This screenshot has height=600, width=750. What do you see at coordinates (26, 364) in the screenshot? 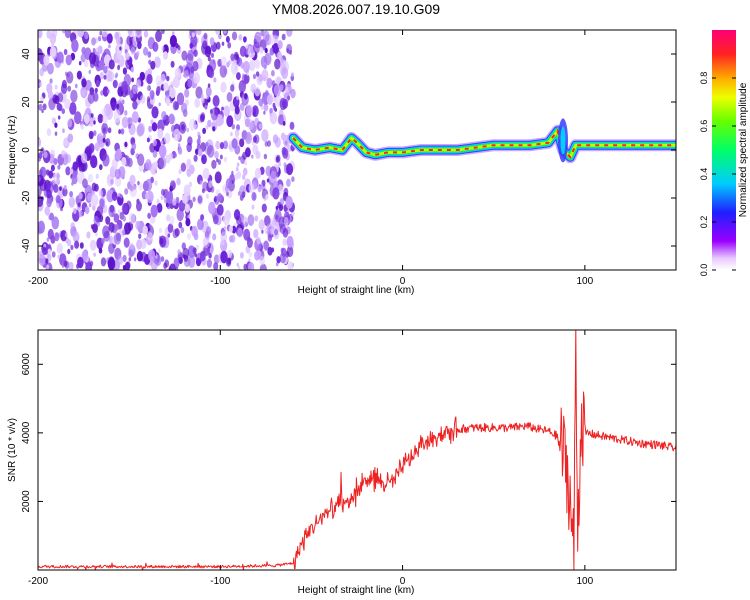
I see `y-tick-label: 6000` at bounding box center [26, 364].